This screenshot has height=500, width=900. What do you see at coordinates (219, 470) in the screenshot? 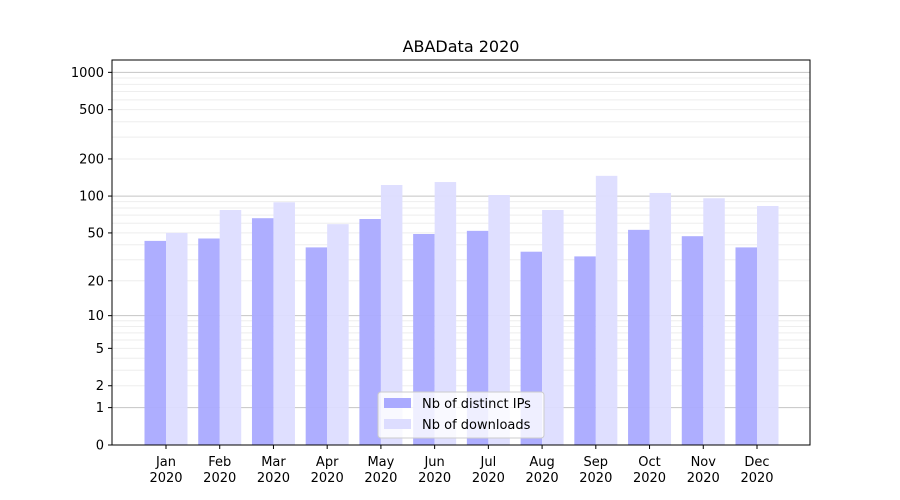
I see `x-tick-label: Feb 2020` at bounding box center [219, 470].